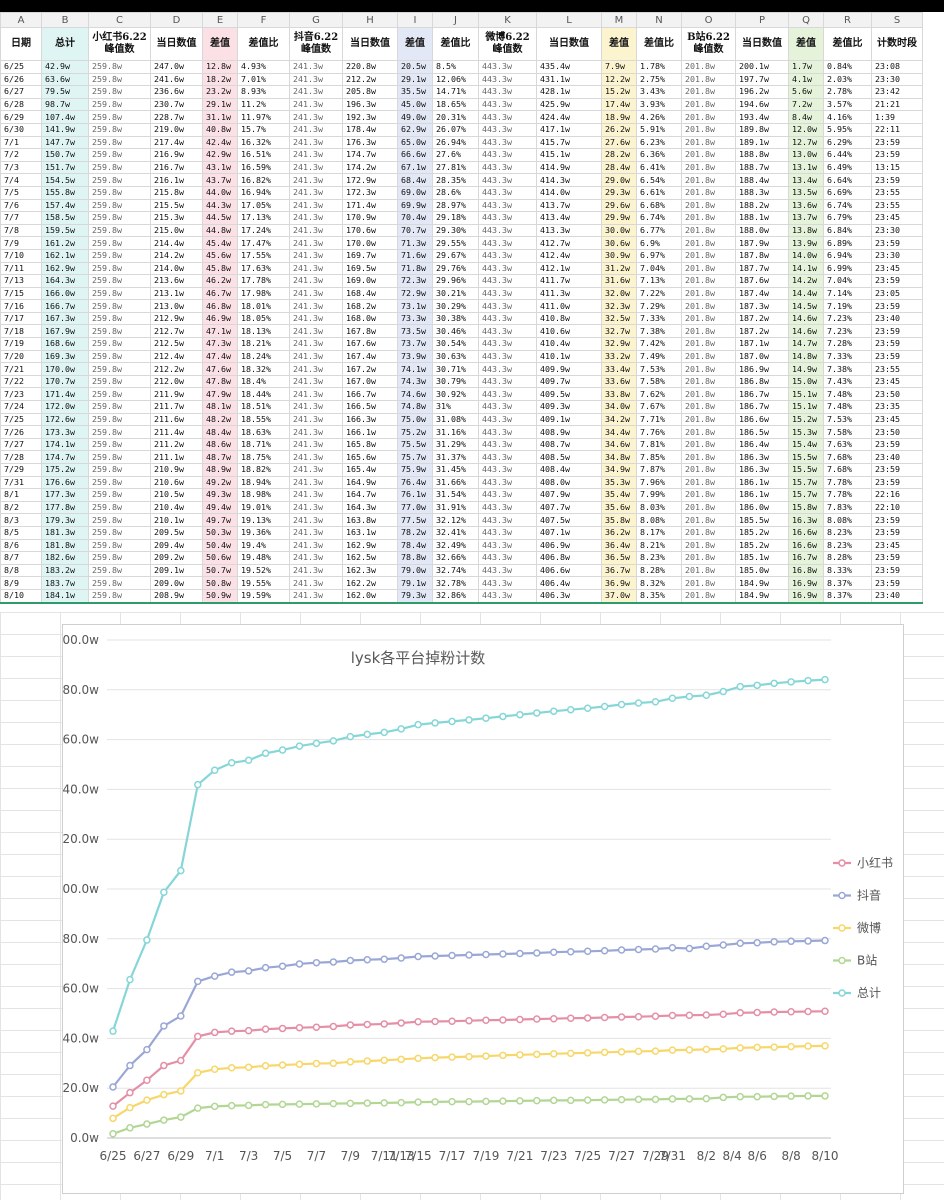 This screenshot has height=1200, width=944. What do you see at coordinates (897, 596) in the screenshot?
I see `table-cell: 23:40` at bounding box center [897, 596].